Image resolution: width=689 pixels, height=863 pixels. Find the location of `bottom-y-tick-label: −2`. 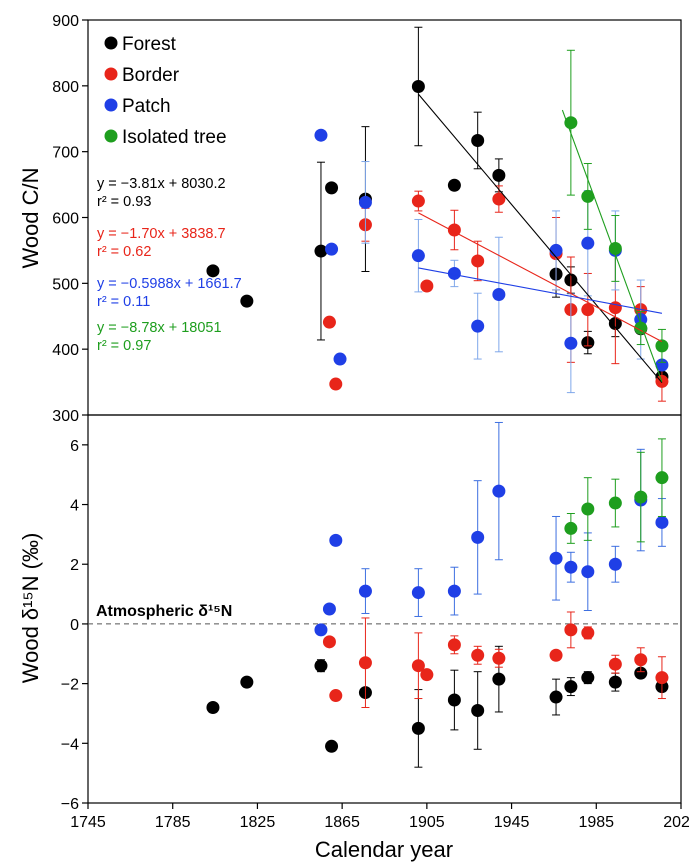

bottom-y-tick-label: −2 is located at coordinates (70, 685).